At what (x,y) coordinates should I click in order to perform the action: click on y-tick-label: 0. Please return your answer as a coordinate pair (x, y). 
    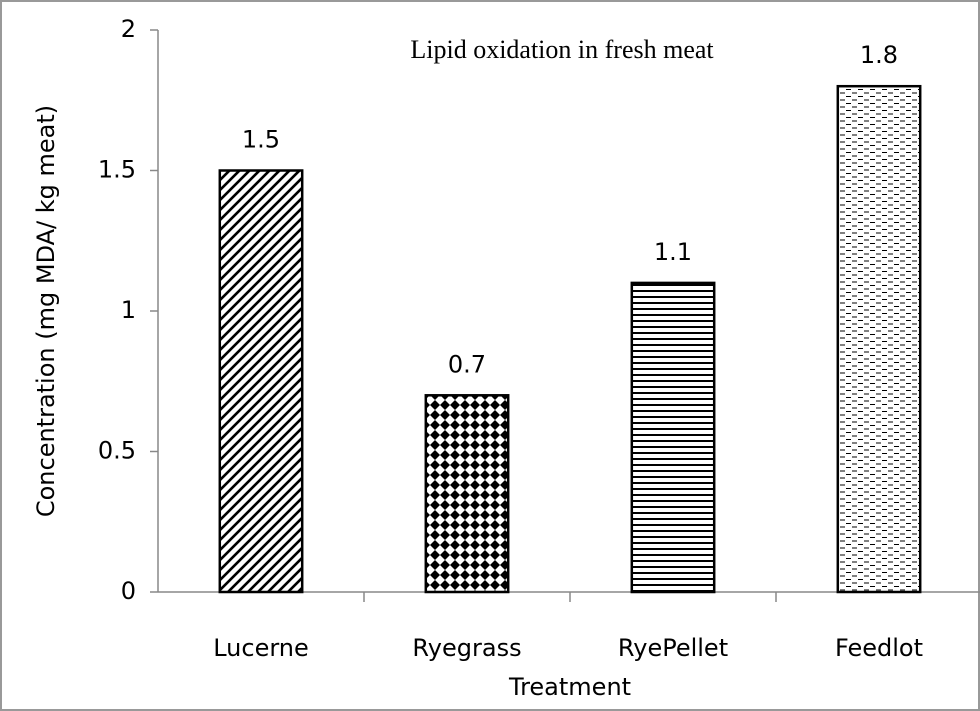
    Looking at the image, I should click on (128, 591).